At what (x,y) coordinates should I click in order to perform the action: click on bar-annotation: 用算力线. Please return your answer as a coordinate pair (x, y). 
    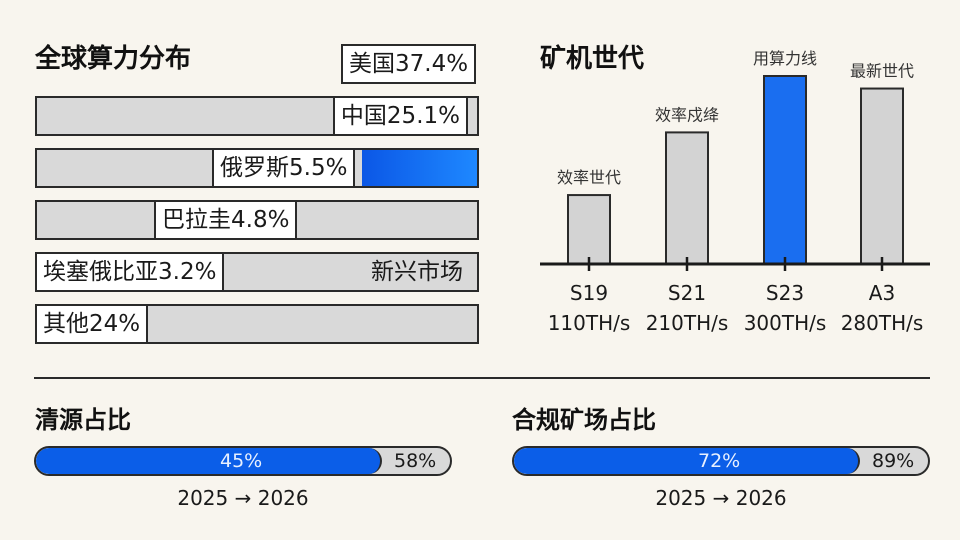
    Looking at the image, I should click on (785, 58).